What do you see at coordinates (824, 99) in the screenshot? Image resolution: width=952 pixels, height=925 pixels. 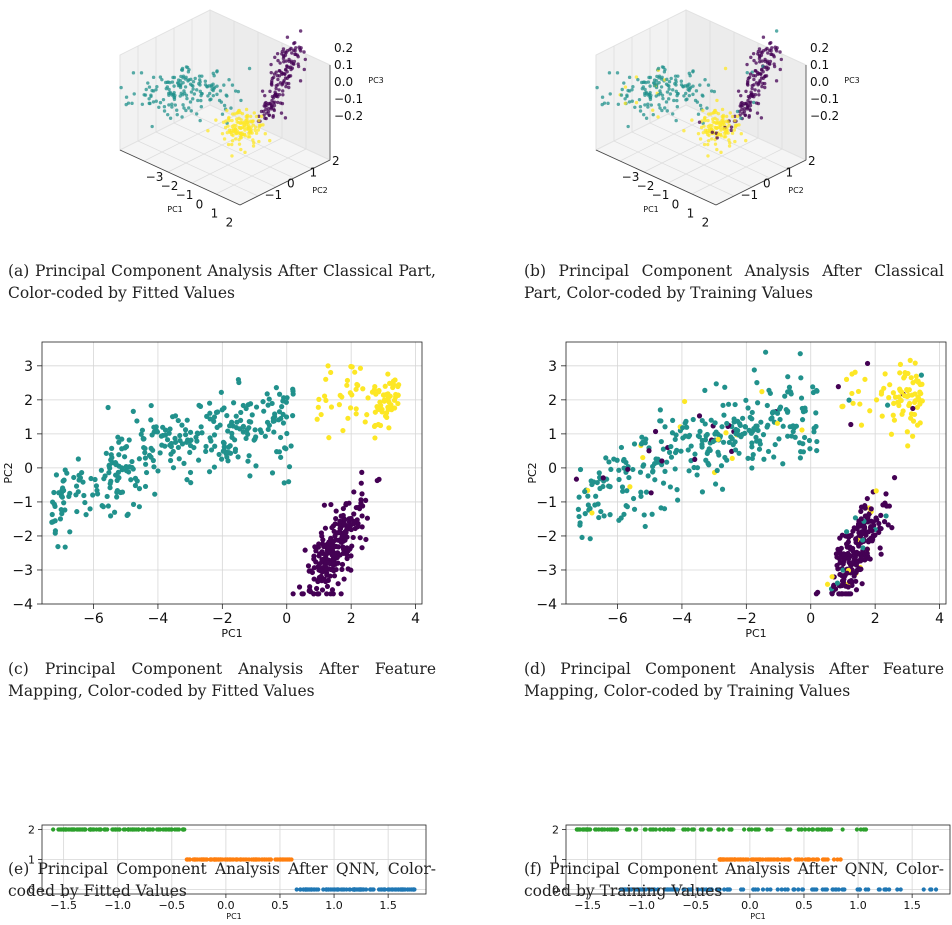 I see `z-tick-label: −0.1` at bounding box center [824, 99].